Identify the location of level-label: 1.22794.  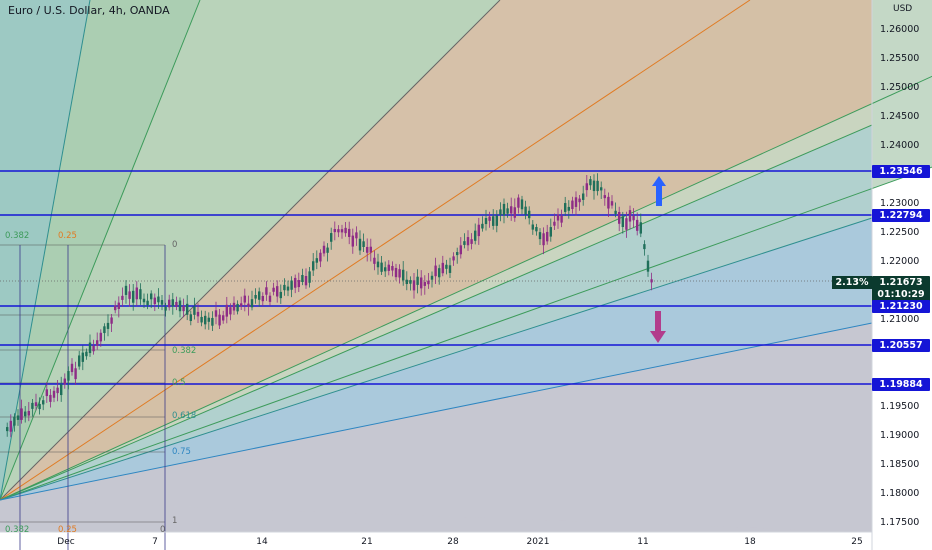
(901, 215).